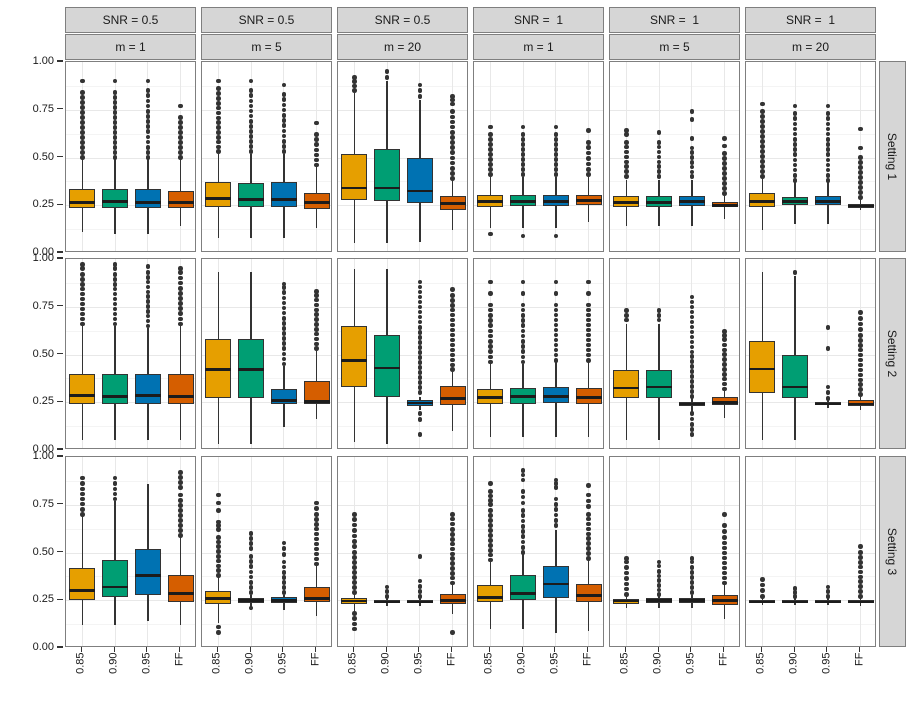  Describe the element at coordinates (892, 353) in the screenshot. I see `facet-row-strip: Setting 2` at that location.